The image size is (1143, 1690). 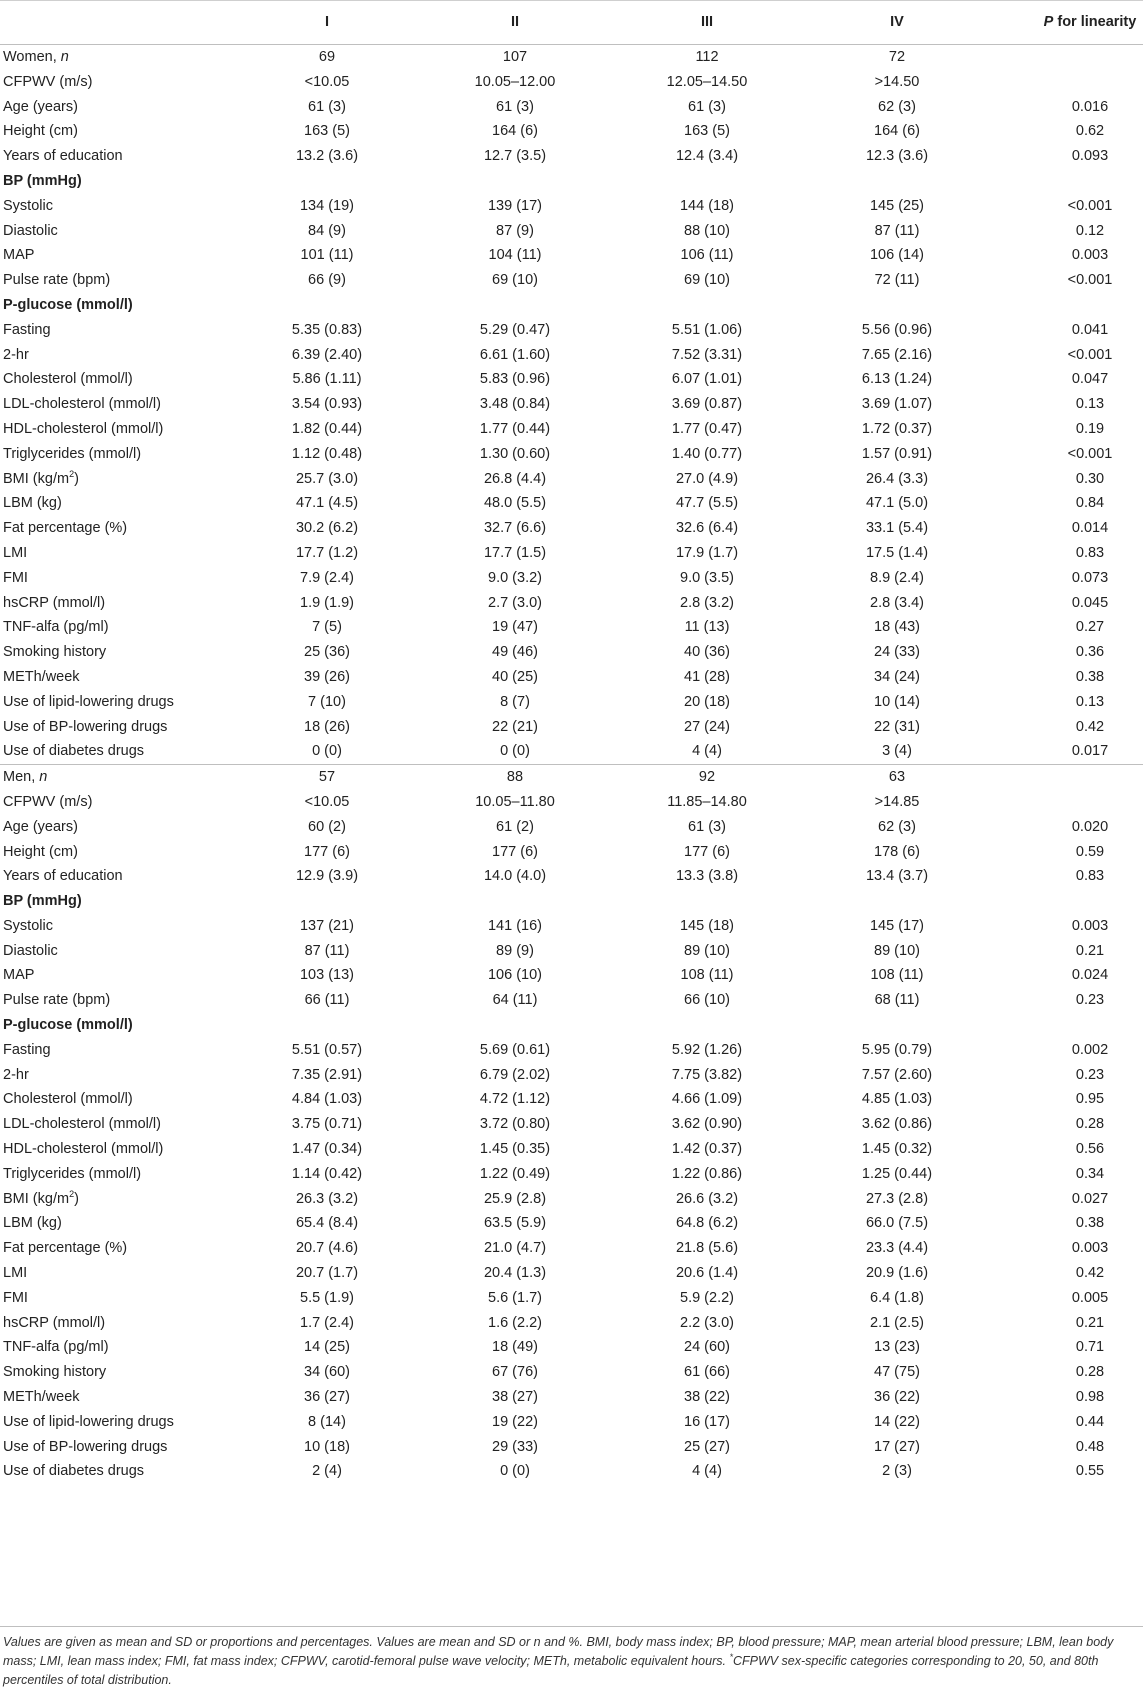 What do you see at coordinates (327, 751) in the screenshot?
I see `quartile-1-cell: 0 (0)` at bounding box center [327, 751].